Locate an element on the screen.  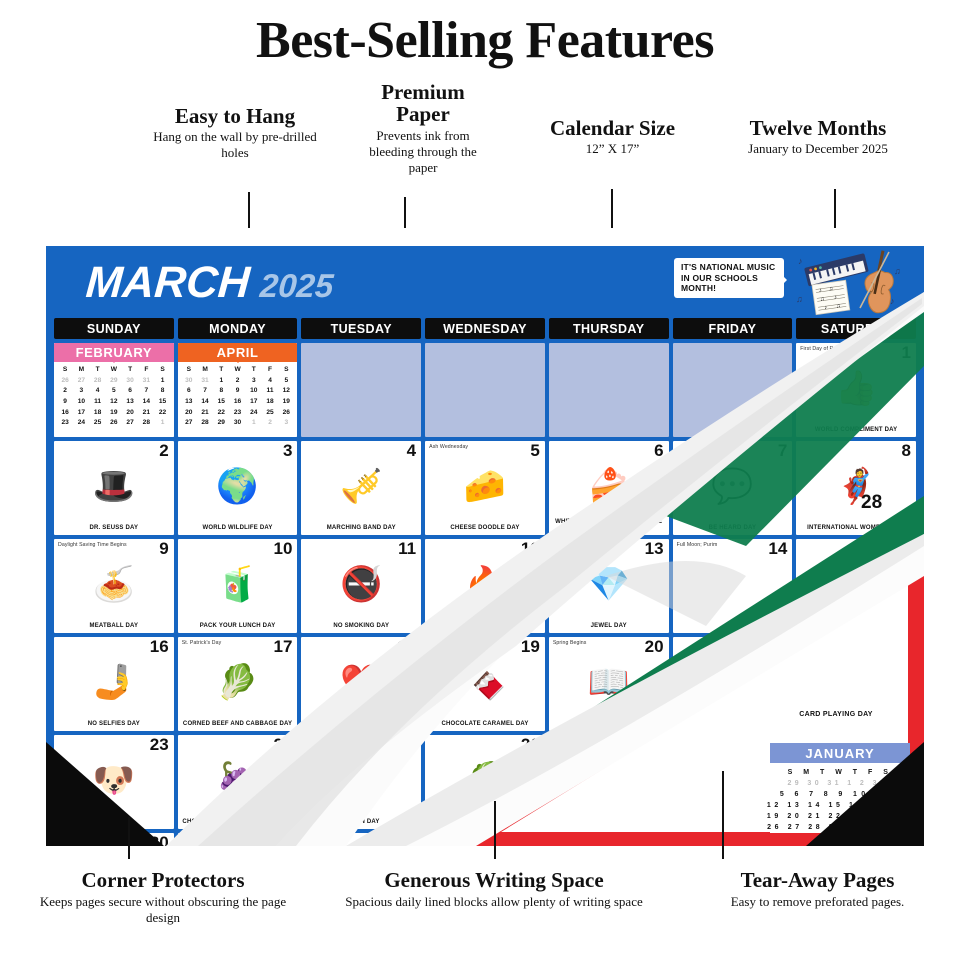
day-note: St. Patrick's Day is located at coordinates (201, 643).